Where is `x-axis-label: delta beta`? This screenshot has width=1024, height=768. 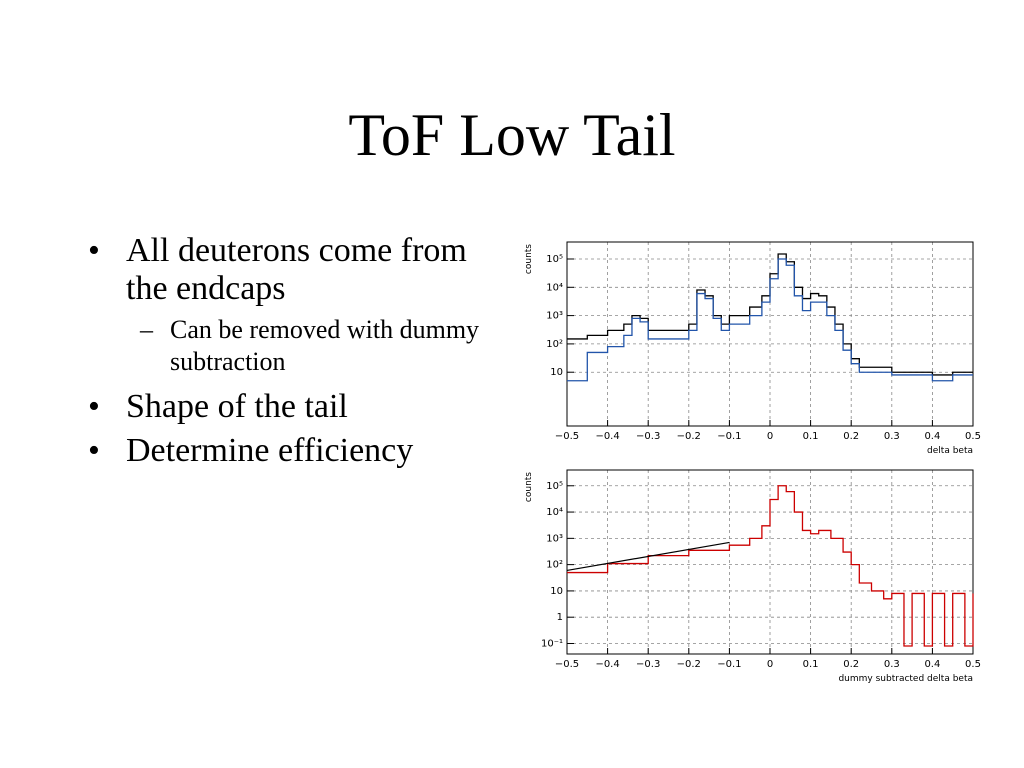
x-axis-label: delta beta is located at coordinates (950, 451).